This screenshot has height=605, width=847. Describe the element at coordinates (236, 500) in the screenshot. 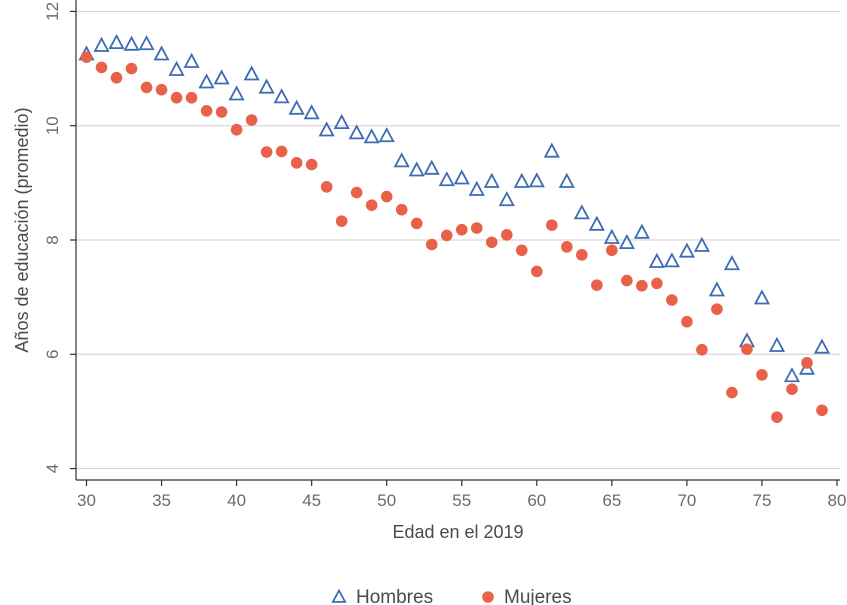

I see `x-tick-label-40: 40` at that location.